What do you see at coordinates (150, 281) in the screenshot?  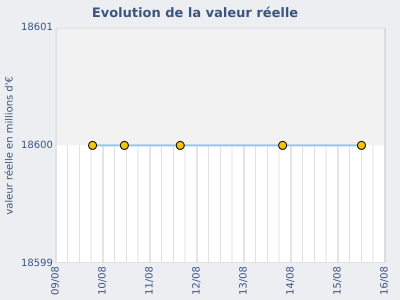 I see `x-tick-label: 11/08` at bounding box center [150, 281].